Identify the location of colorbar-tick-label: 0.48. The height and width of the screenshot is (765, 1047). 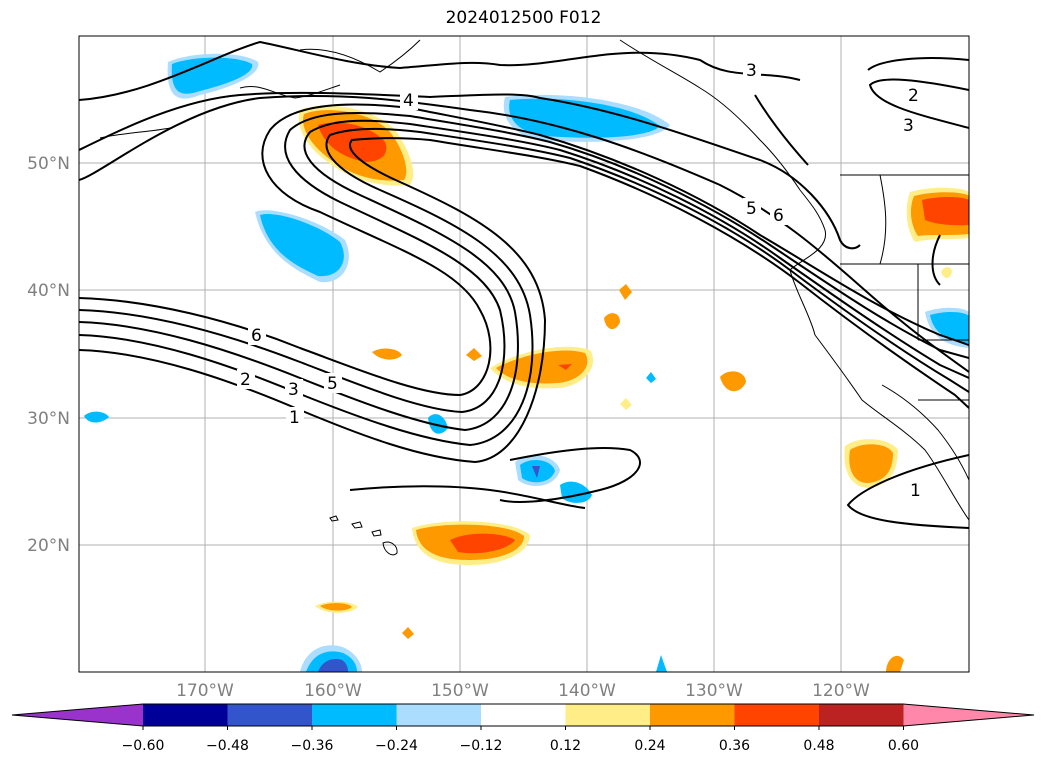
(818, 746).